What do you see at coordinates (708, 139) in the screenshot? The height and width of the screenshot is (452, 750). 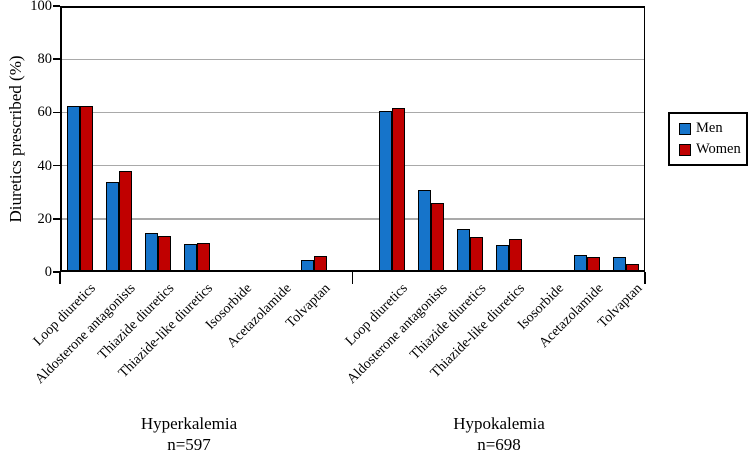 I see `legend: Men Women` at bounding box center [708, 139].